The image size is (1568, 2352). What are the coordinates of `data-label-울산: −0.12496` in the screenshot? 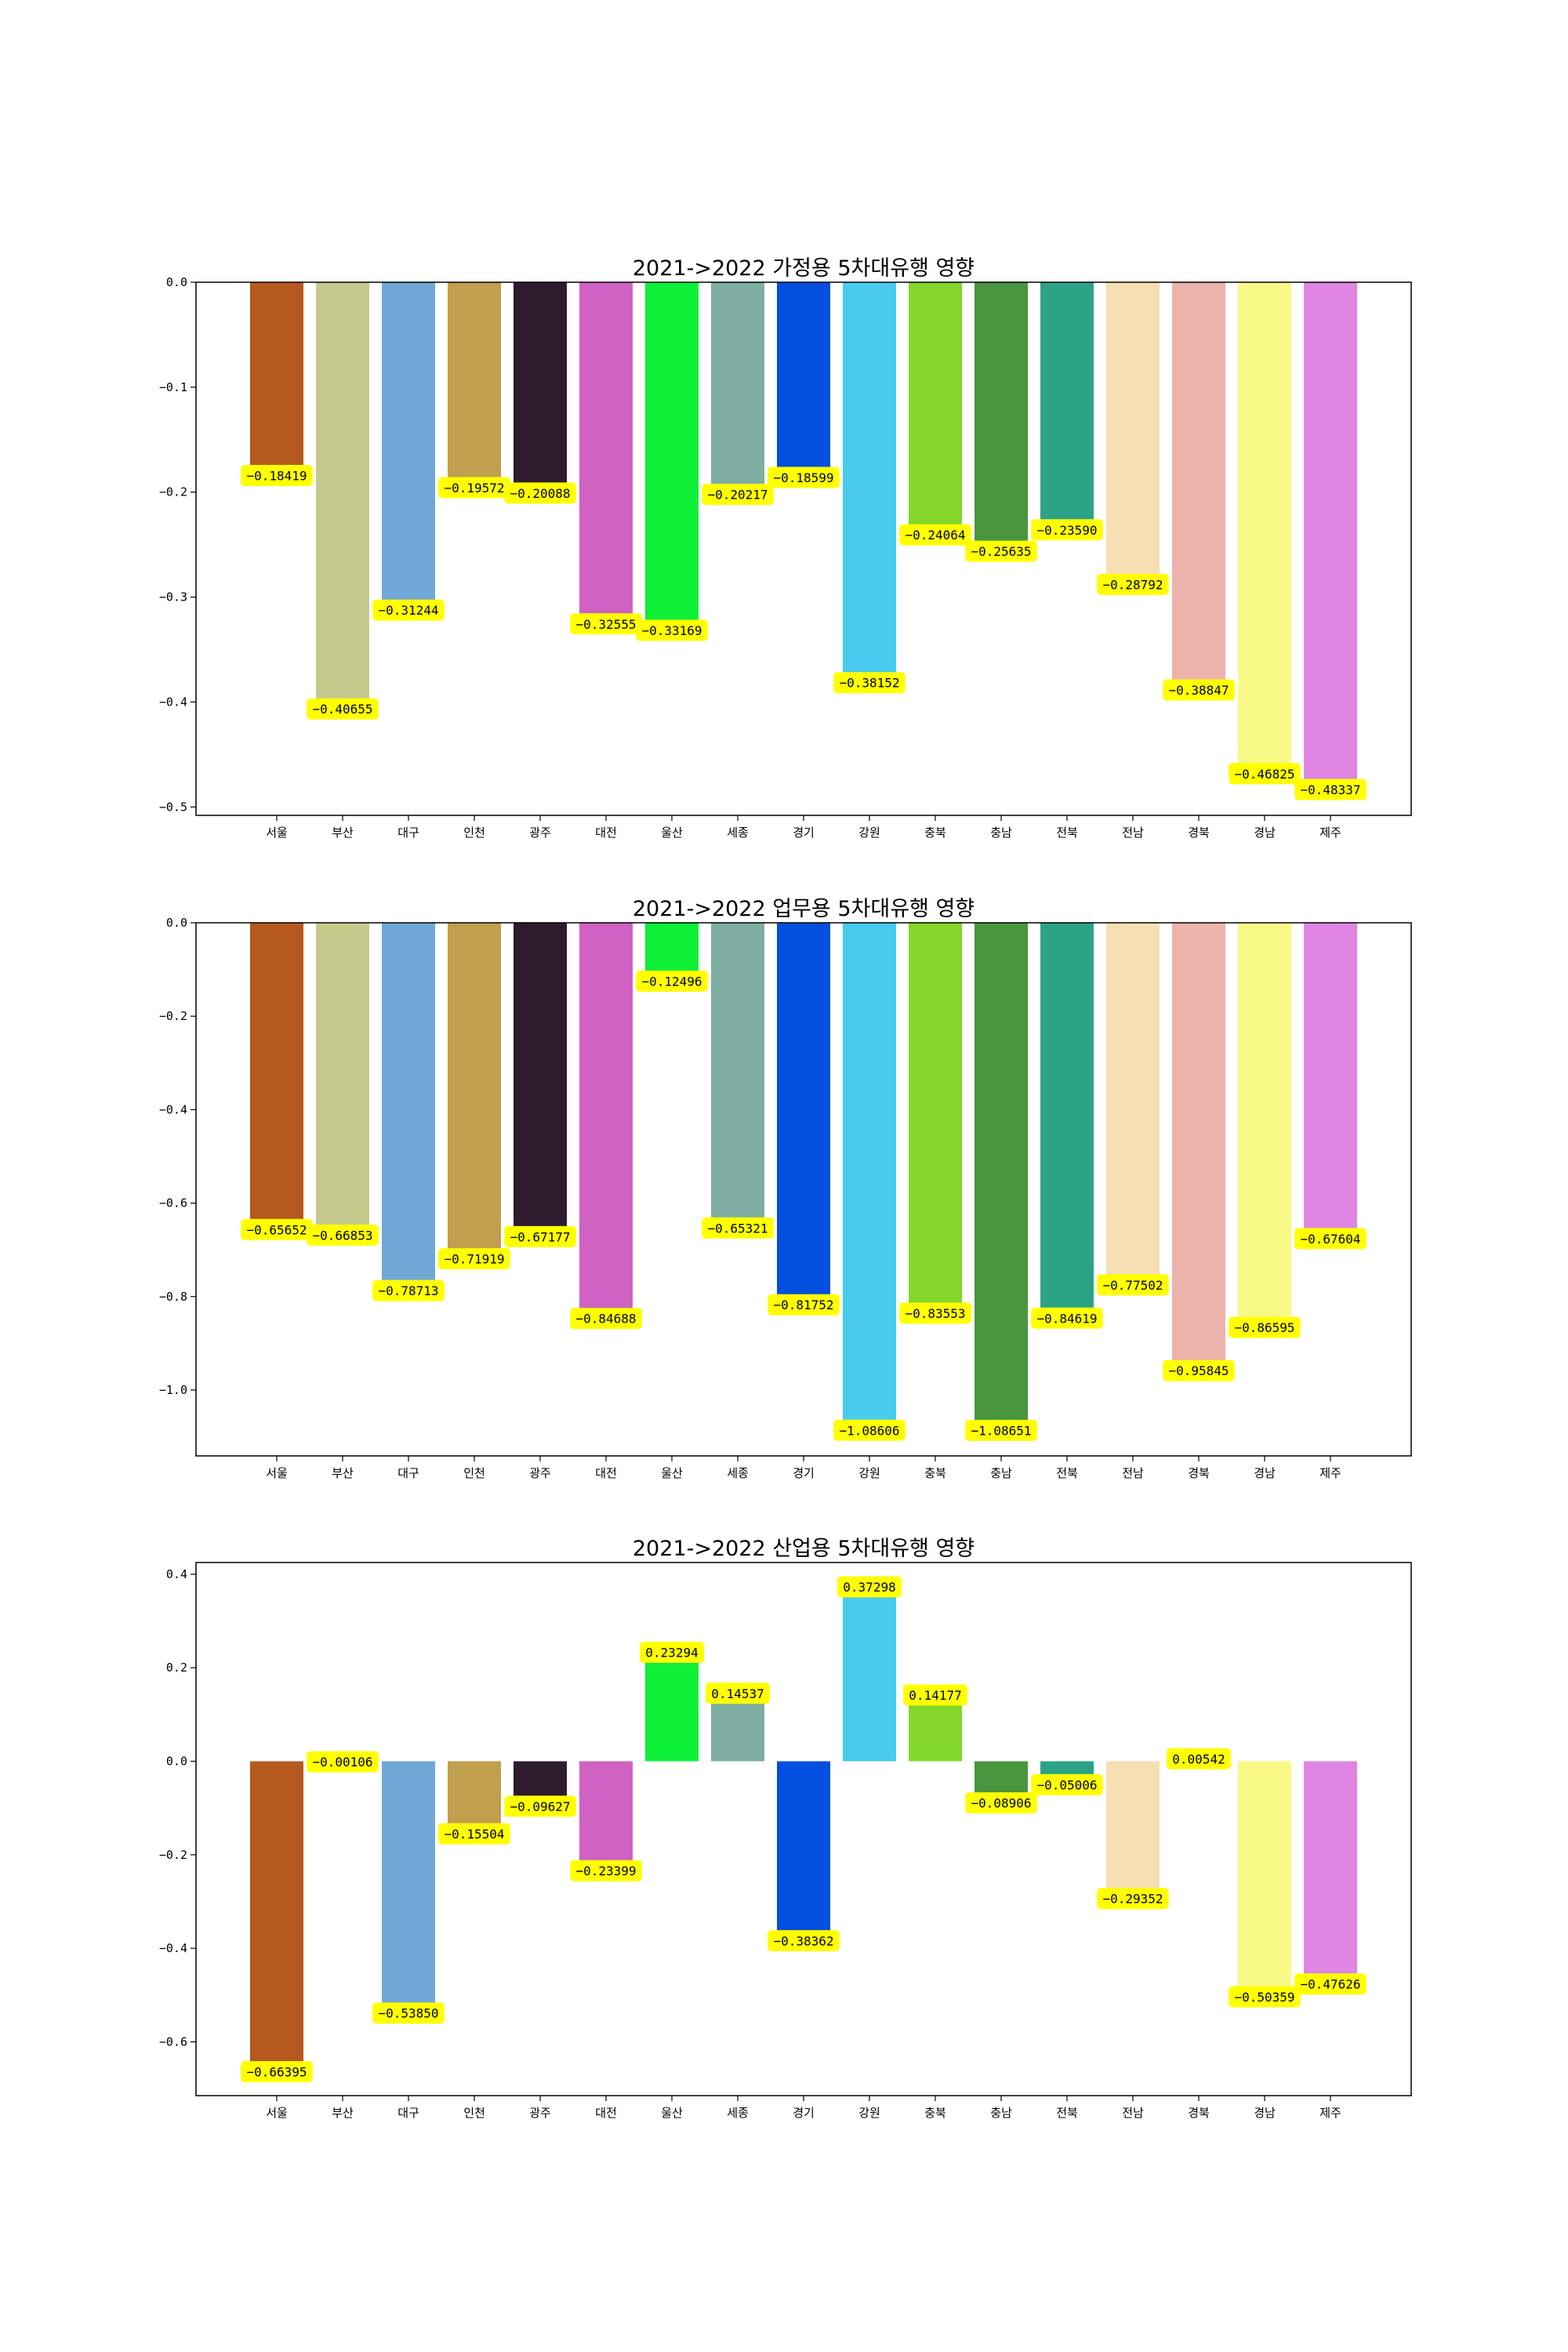 It's located at (672, 981).